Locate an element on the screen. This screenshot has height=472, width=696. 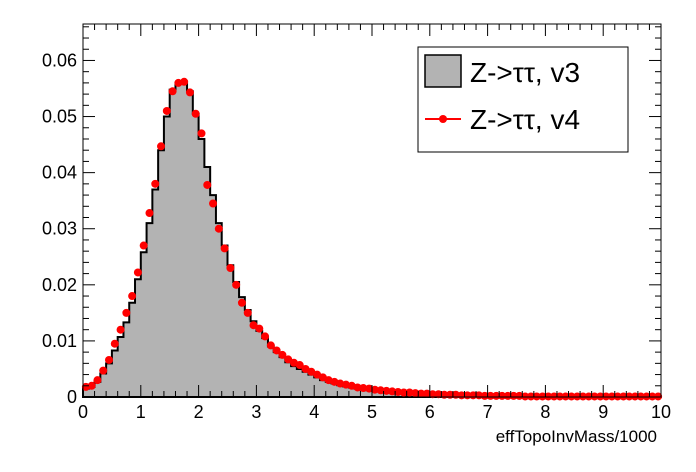
x-axis-label: effTopoInvMass/1000 is located at coordinates (576, 436).